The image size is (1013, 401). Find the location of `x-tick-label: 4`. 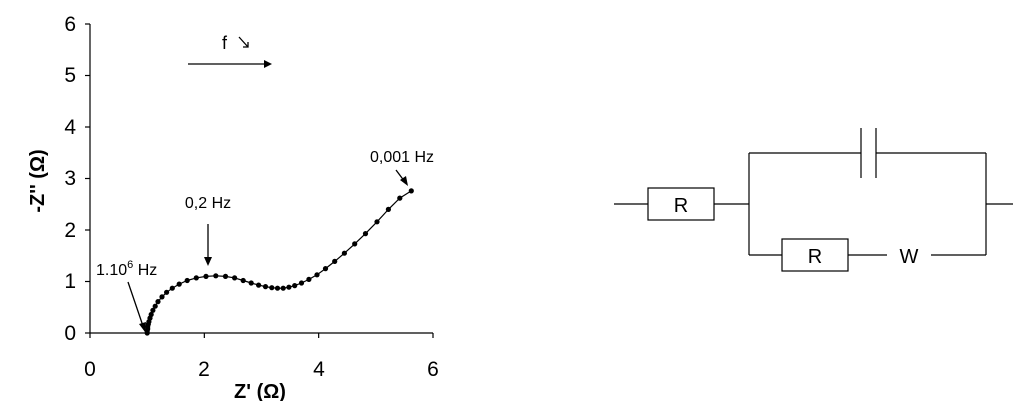

x-tick-label: 4 is located at coordinates (319, 369).